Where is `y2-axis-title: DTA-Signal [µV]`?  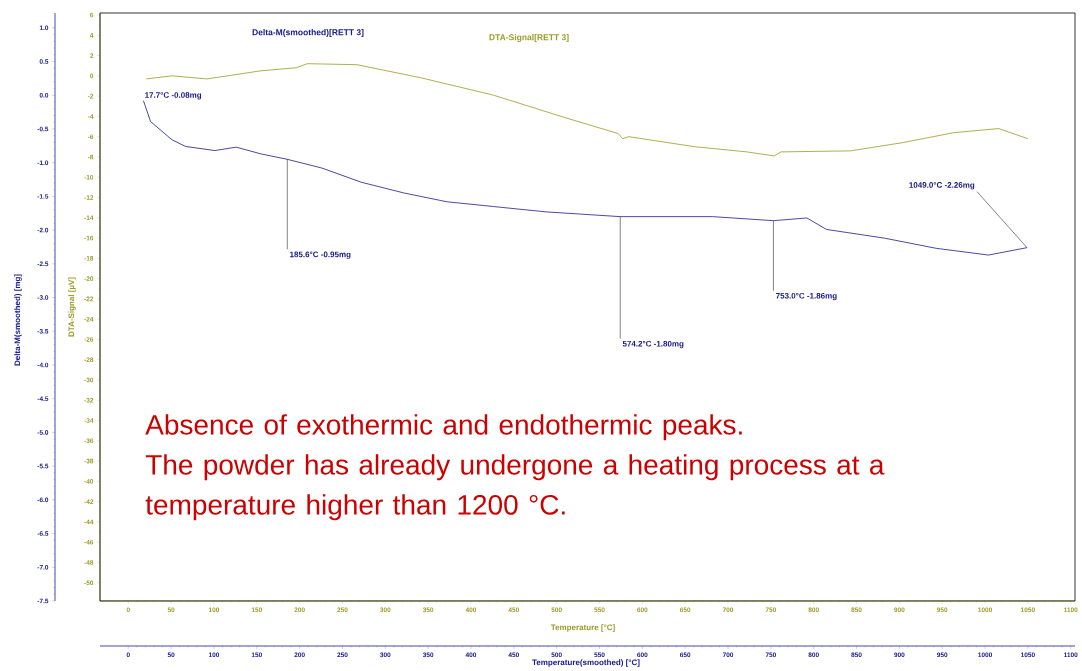 y2-axis-title: DTA-Signal [µV] is located at coordinates (72, 307).